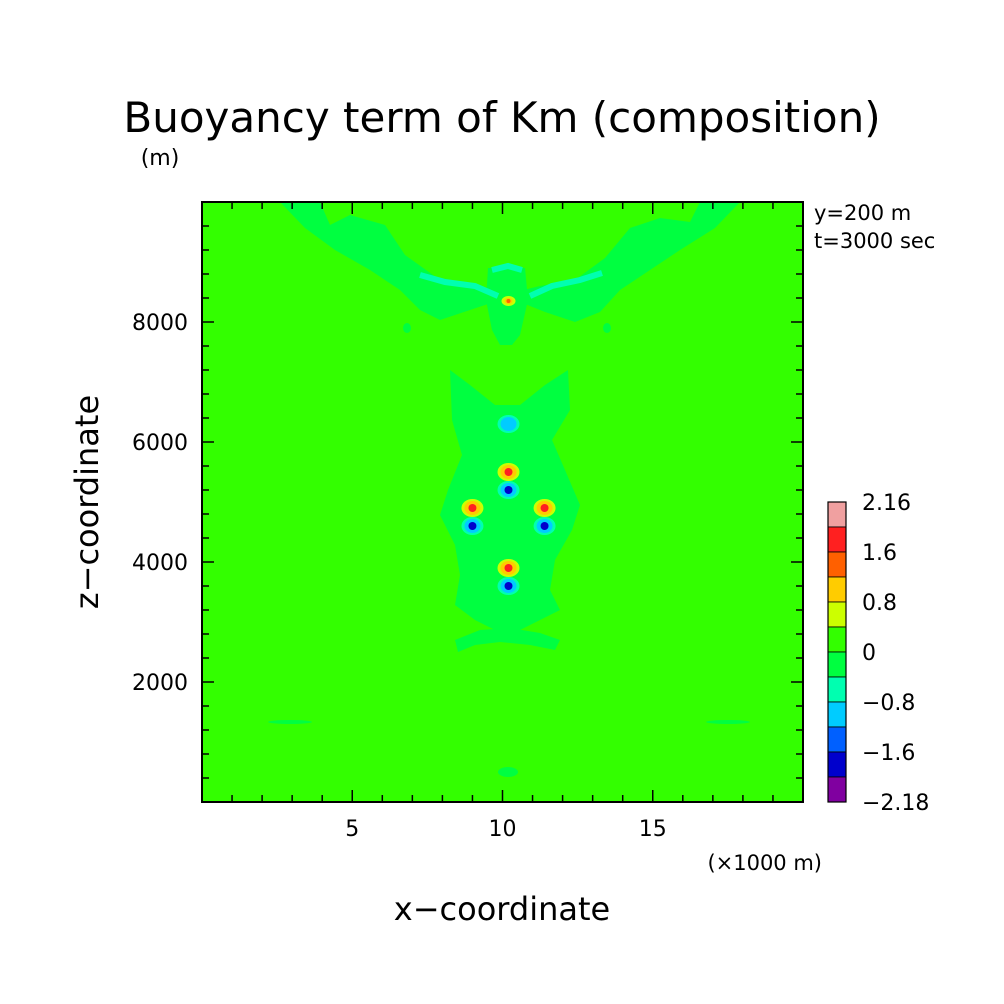 This screenshot has height=1004, width=1004. Describe the element at coordinates (503, 829) in the screenshot. I see `x-tick-label: 10` at that location.